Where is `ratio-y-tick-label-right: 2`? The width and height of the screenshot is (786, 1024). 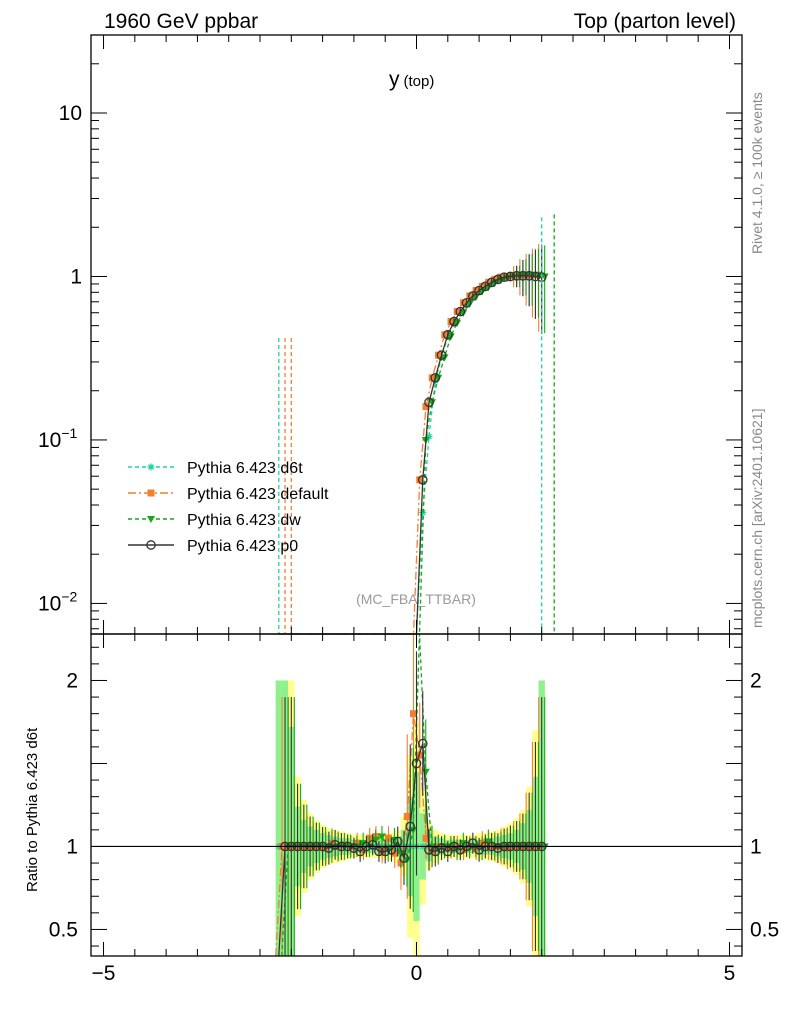
ratio-y-tick-label-right: 2 is located at coordinates (756, 680).